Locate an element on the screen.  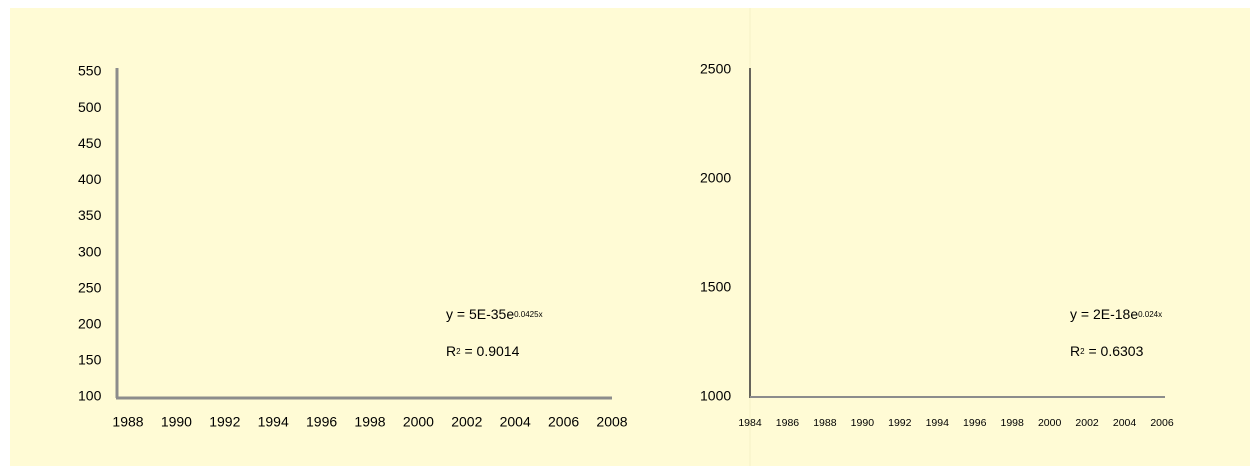
y-tick-label: 350 is located at coordinates (90, 215).